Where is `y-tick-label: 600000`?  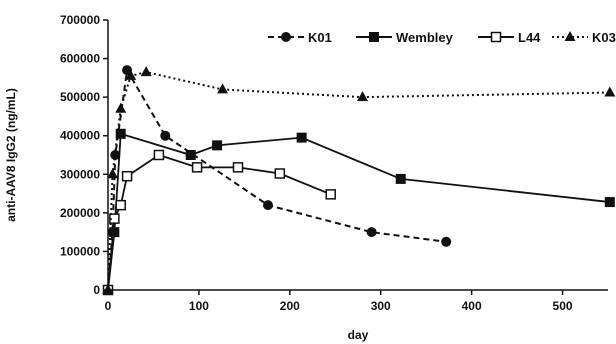 y-tick-label: 600000 is located at coordinates (80, 59).